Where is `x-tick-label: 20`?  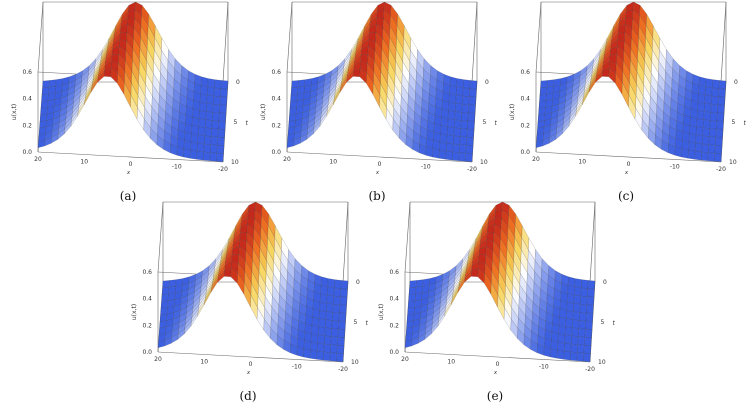
x-tick-label: 20 is located at coordinates (38, 159).